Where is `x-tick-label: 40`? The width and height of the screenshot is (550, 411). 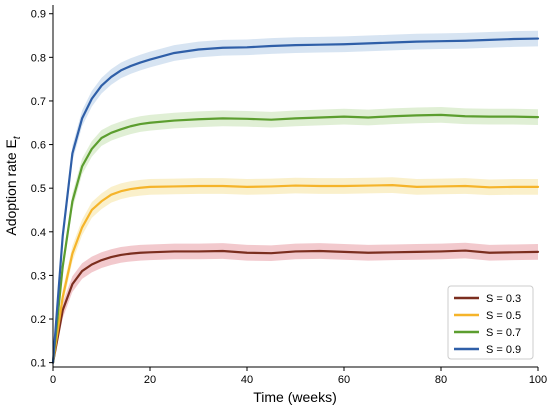
x-tick-label: 40 is located at coordinates (247, 380).